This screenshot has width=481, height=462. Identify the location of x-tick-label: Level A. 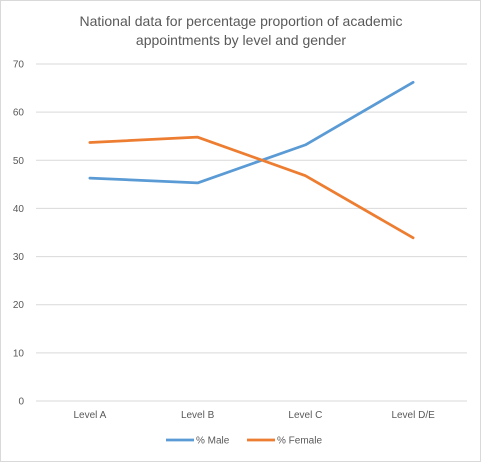
(89, 415).